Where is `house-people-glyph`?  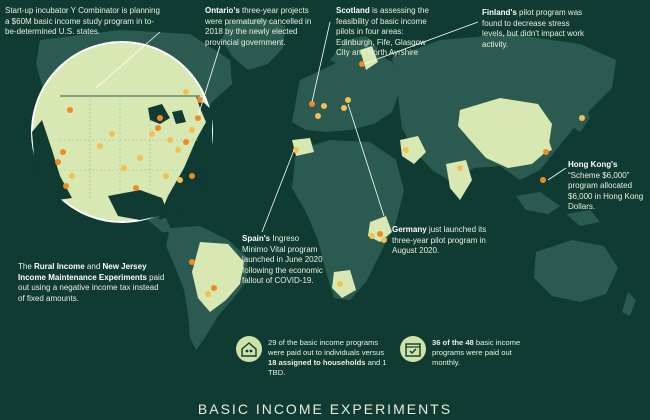
house-people-glyph is located at coordinates (249, 349).